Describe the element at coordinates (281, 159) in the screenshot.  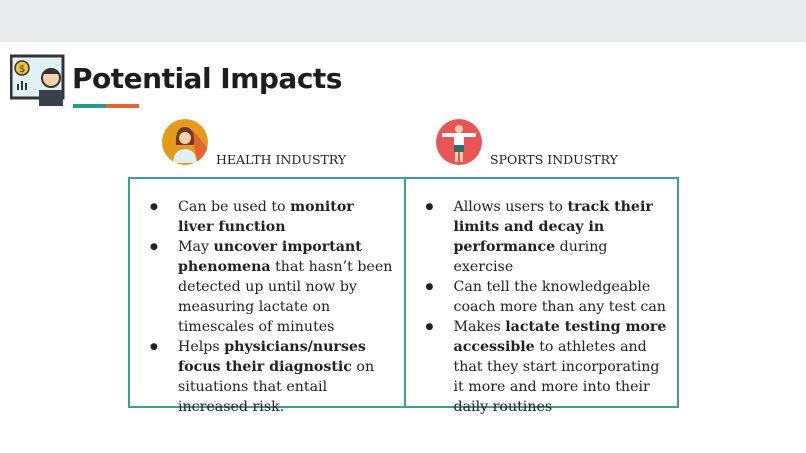
I see `health-industry-header: HEALTH INDUSTRY` at that location.